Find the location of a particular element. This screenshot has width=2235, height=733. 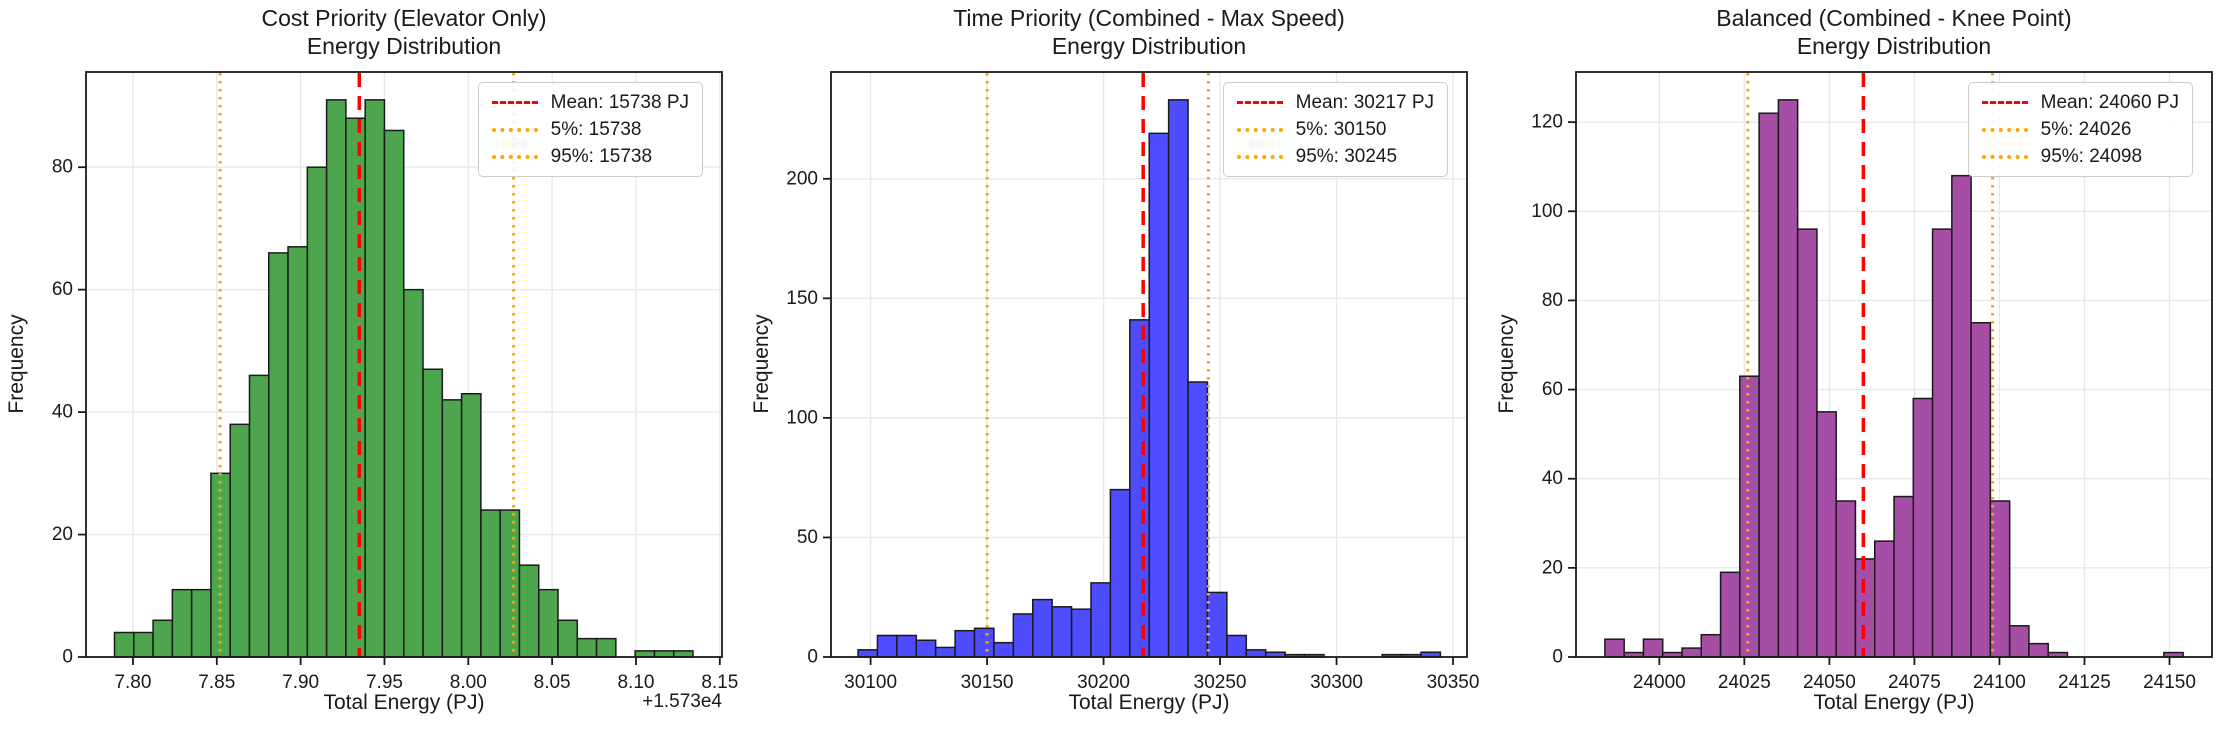

legend-label: 95%: 30245 is located at coordinates (1346, 156).